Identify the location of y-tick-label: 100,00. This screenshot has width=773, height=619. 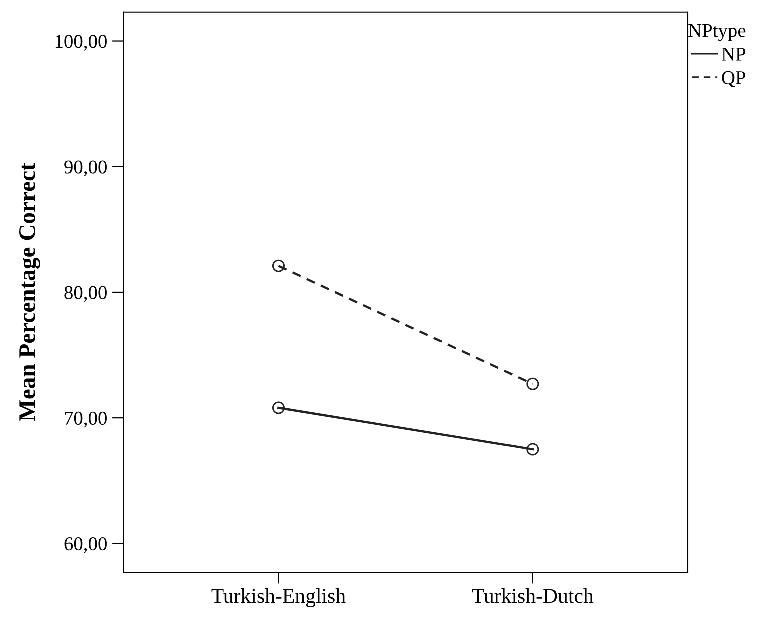
(81, 43).